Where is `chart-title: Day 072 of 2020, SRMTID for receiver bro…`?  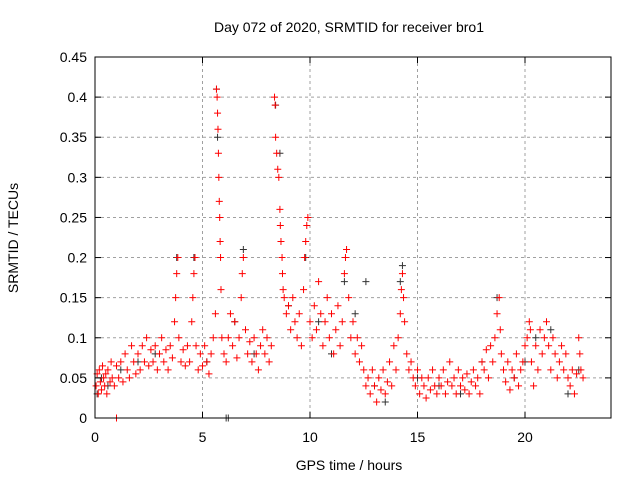
chart-title: Day 072 of 2020, SRMTID for receiver bro… is located at coordinates (349, 27).